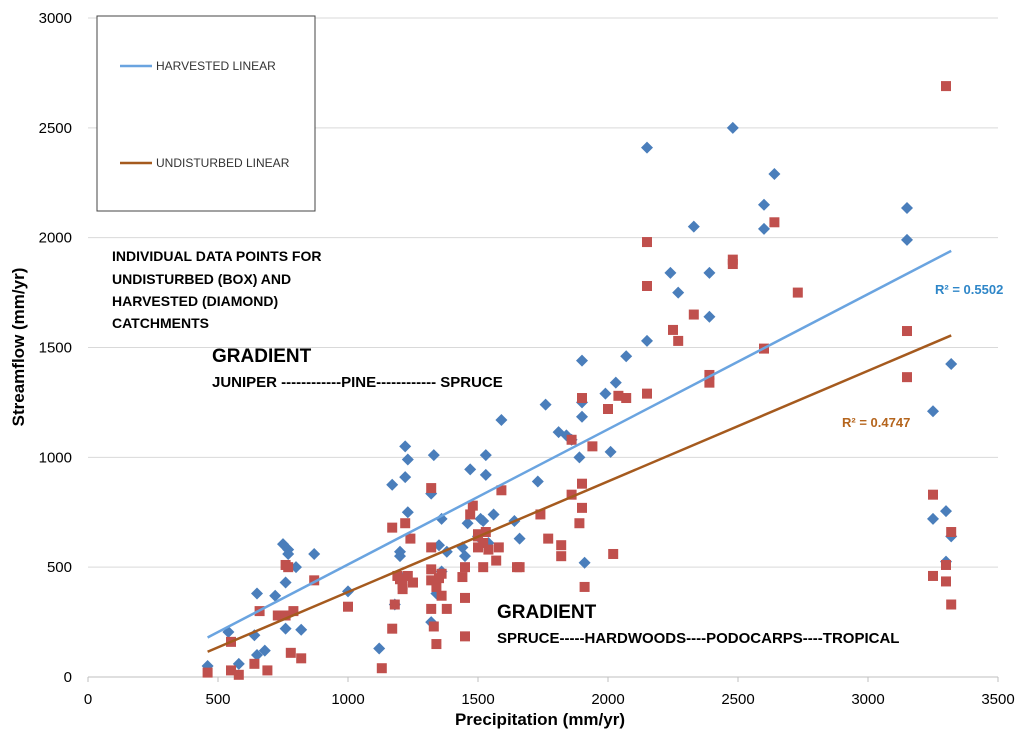  I want to click on y-tick-label-1500: 1500, so click(55, 348).